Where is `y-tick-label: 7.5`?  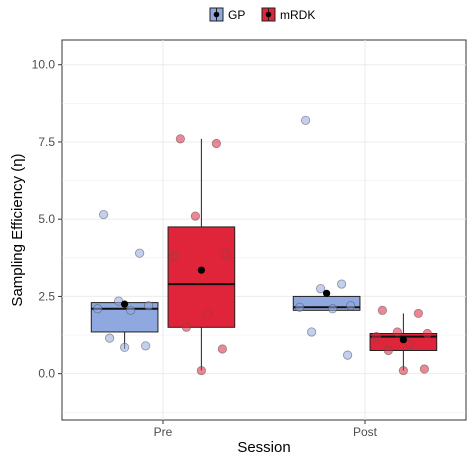 y-tick-label: 7.5 is located at coordinates (46, 142).